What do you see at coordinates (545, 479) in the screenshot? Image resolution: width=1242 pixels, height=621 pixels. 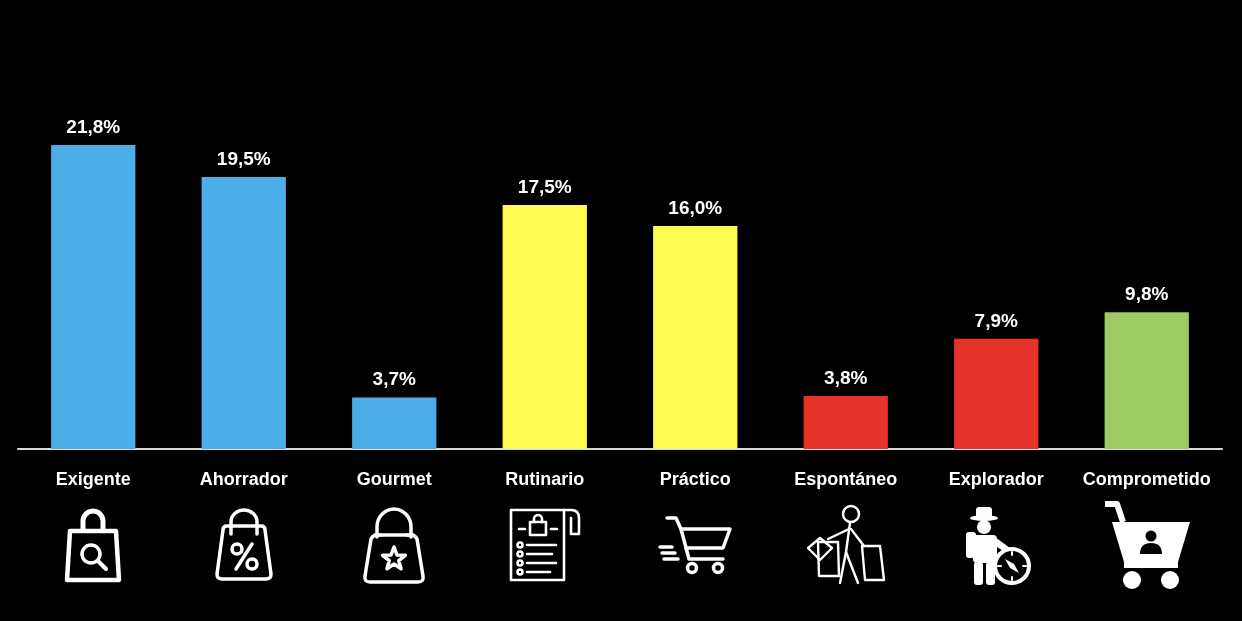 I see `x-tick-label: Rutinario` at bounding box center [545, 479].